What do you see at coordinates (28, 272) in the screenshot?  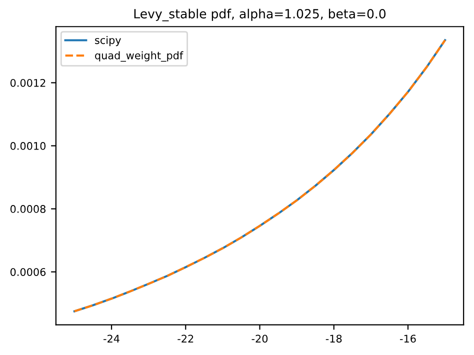 I see `y-tick-label: 0.0006` at bounding box center [28, 272].